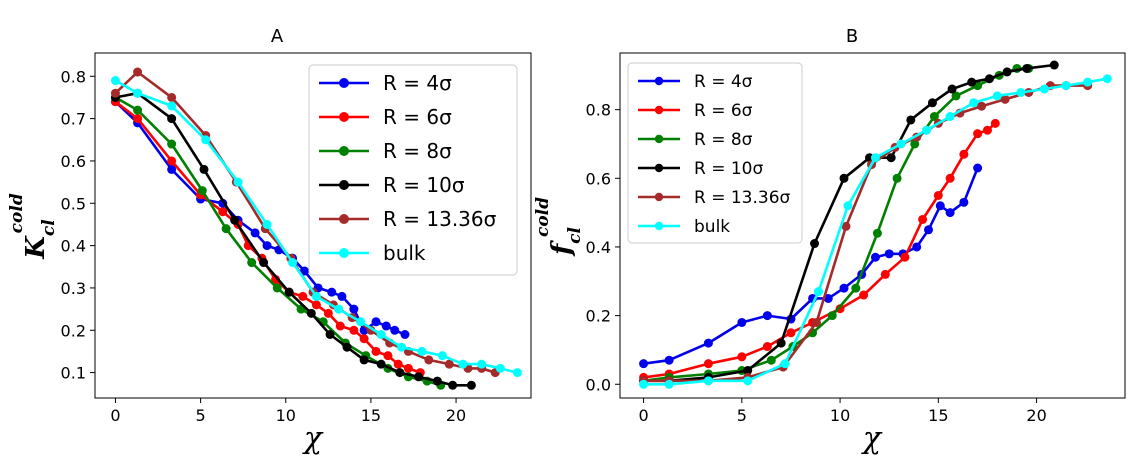 The height and width of the screenshot is (463, 1140). I want to click on panel-a-legend-item: bulk, so click(372, 253).